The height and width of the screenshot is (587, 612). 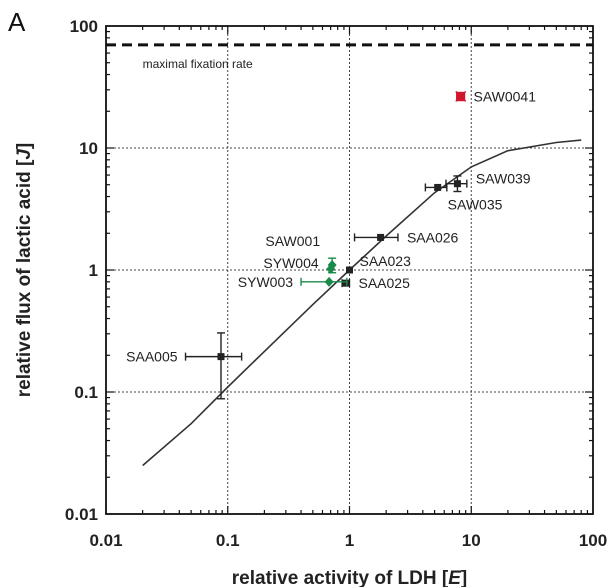 I want to click on axis-label-variable: E, so click(x=455, y=577).